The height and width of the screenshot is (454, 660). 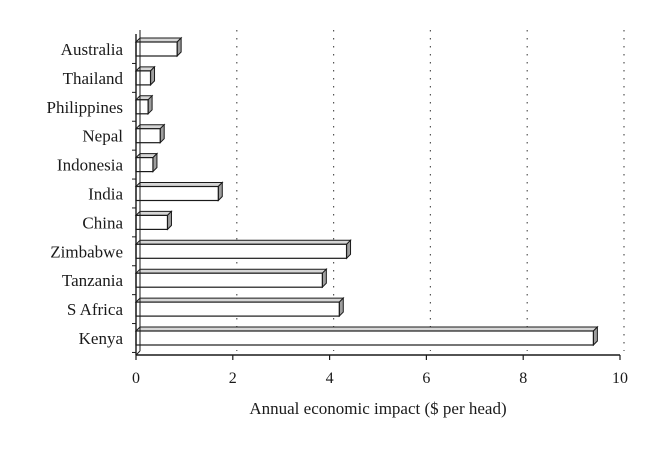 What do you see at coordinates (136, 378) in the screenshot?
I see `x-tick-label-0: 0` at bounding box center [136, 378].